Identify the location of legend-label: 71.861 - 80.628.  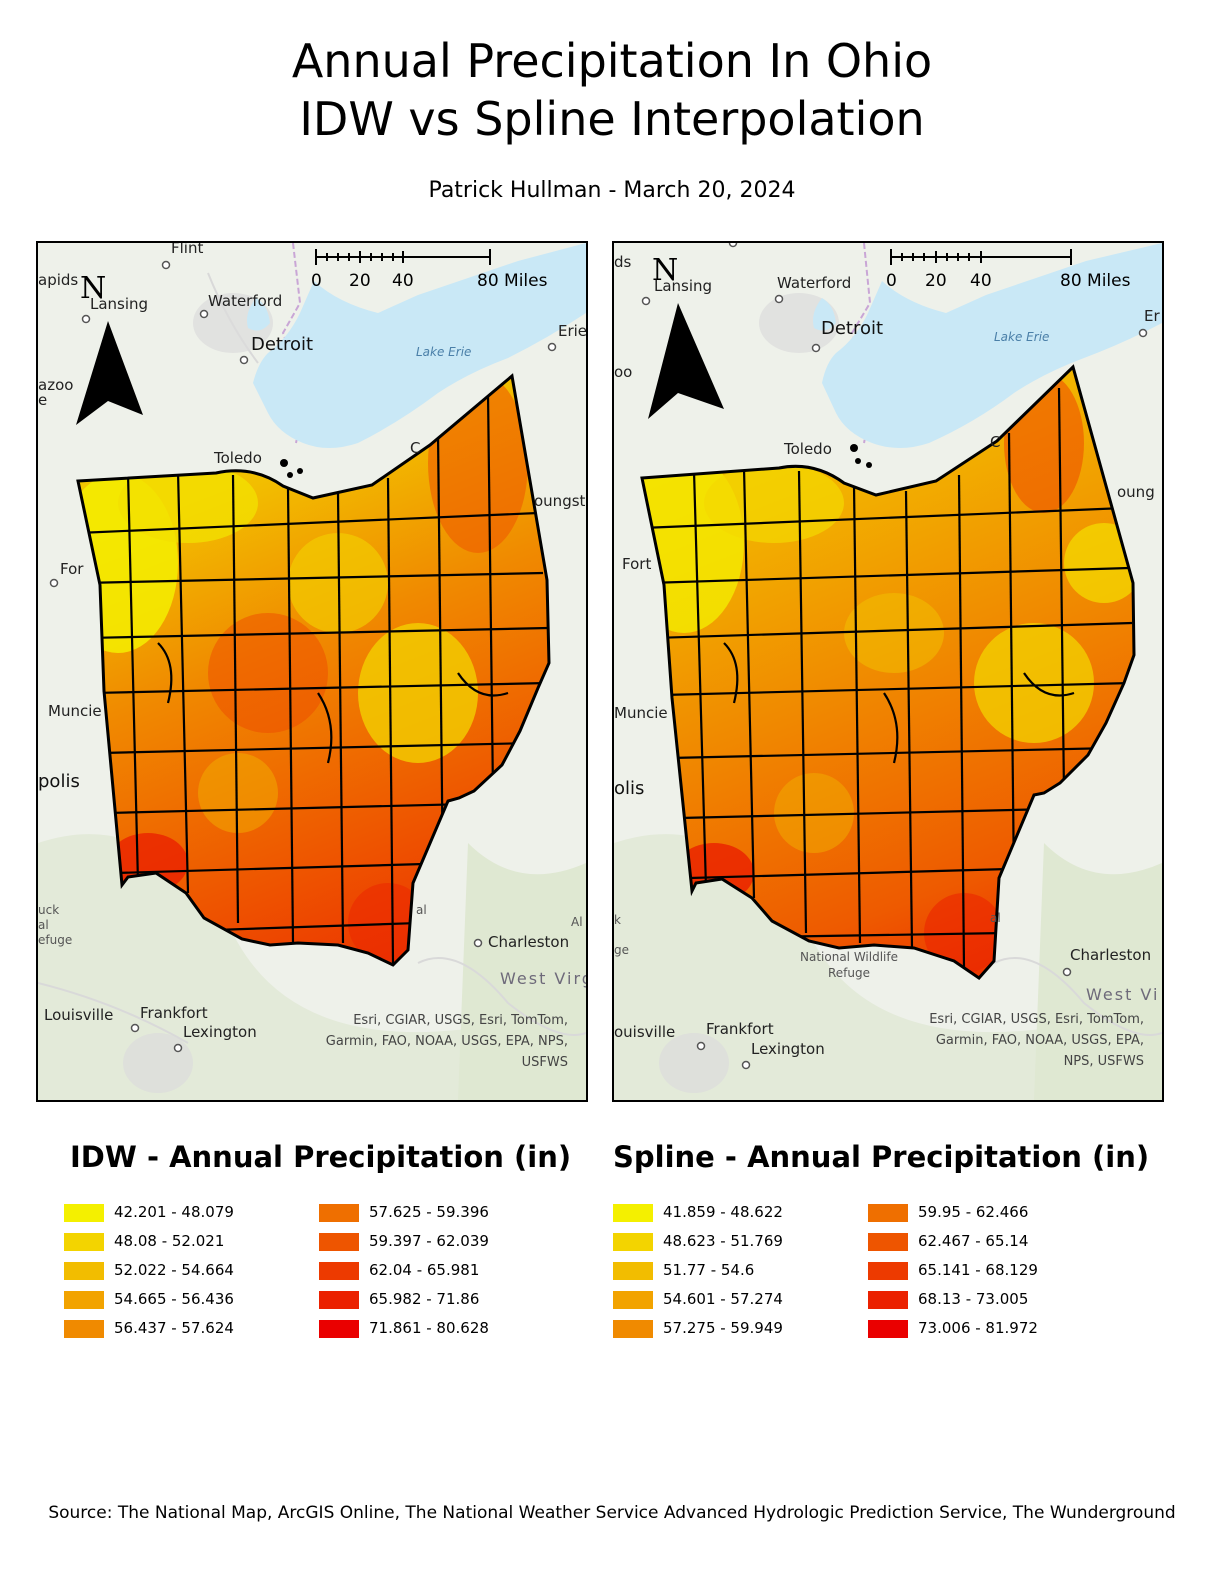
(429, 1328).